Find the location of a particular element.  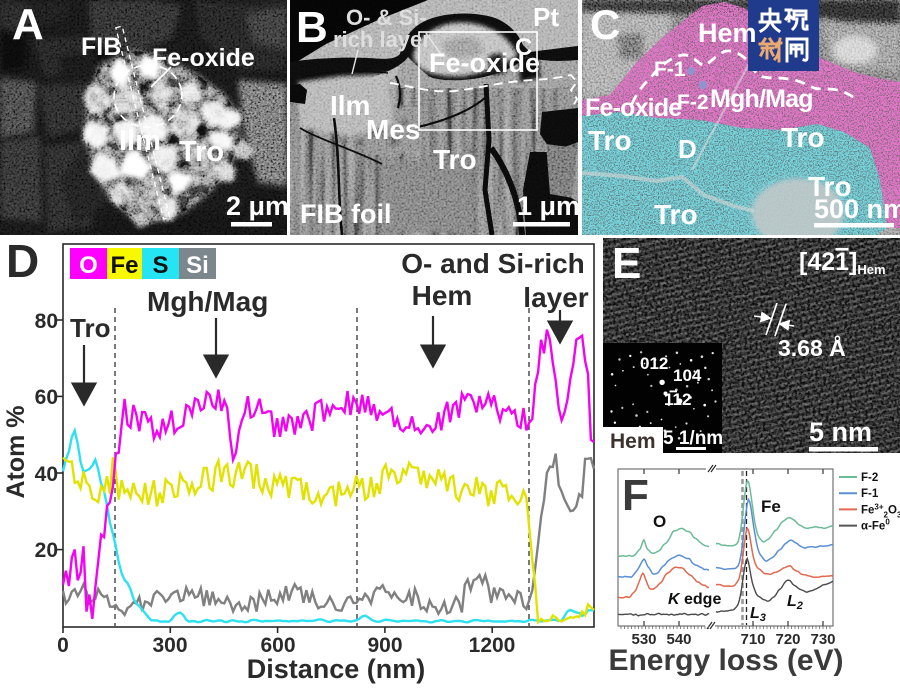

svg-text: 710 is located at coordinates (752, 639).